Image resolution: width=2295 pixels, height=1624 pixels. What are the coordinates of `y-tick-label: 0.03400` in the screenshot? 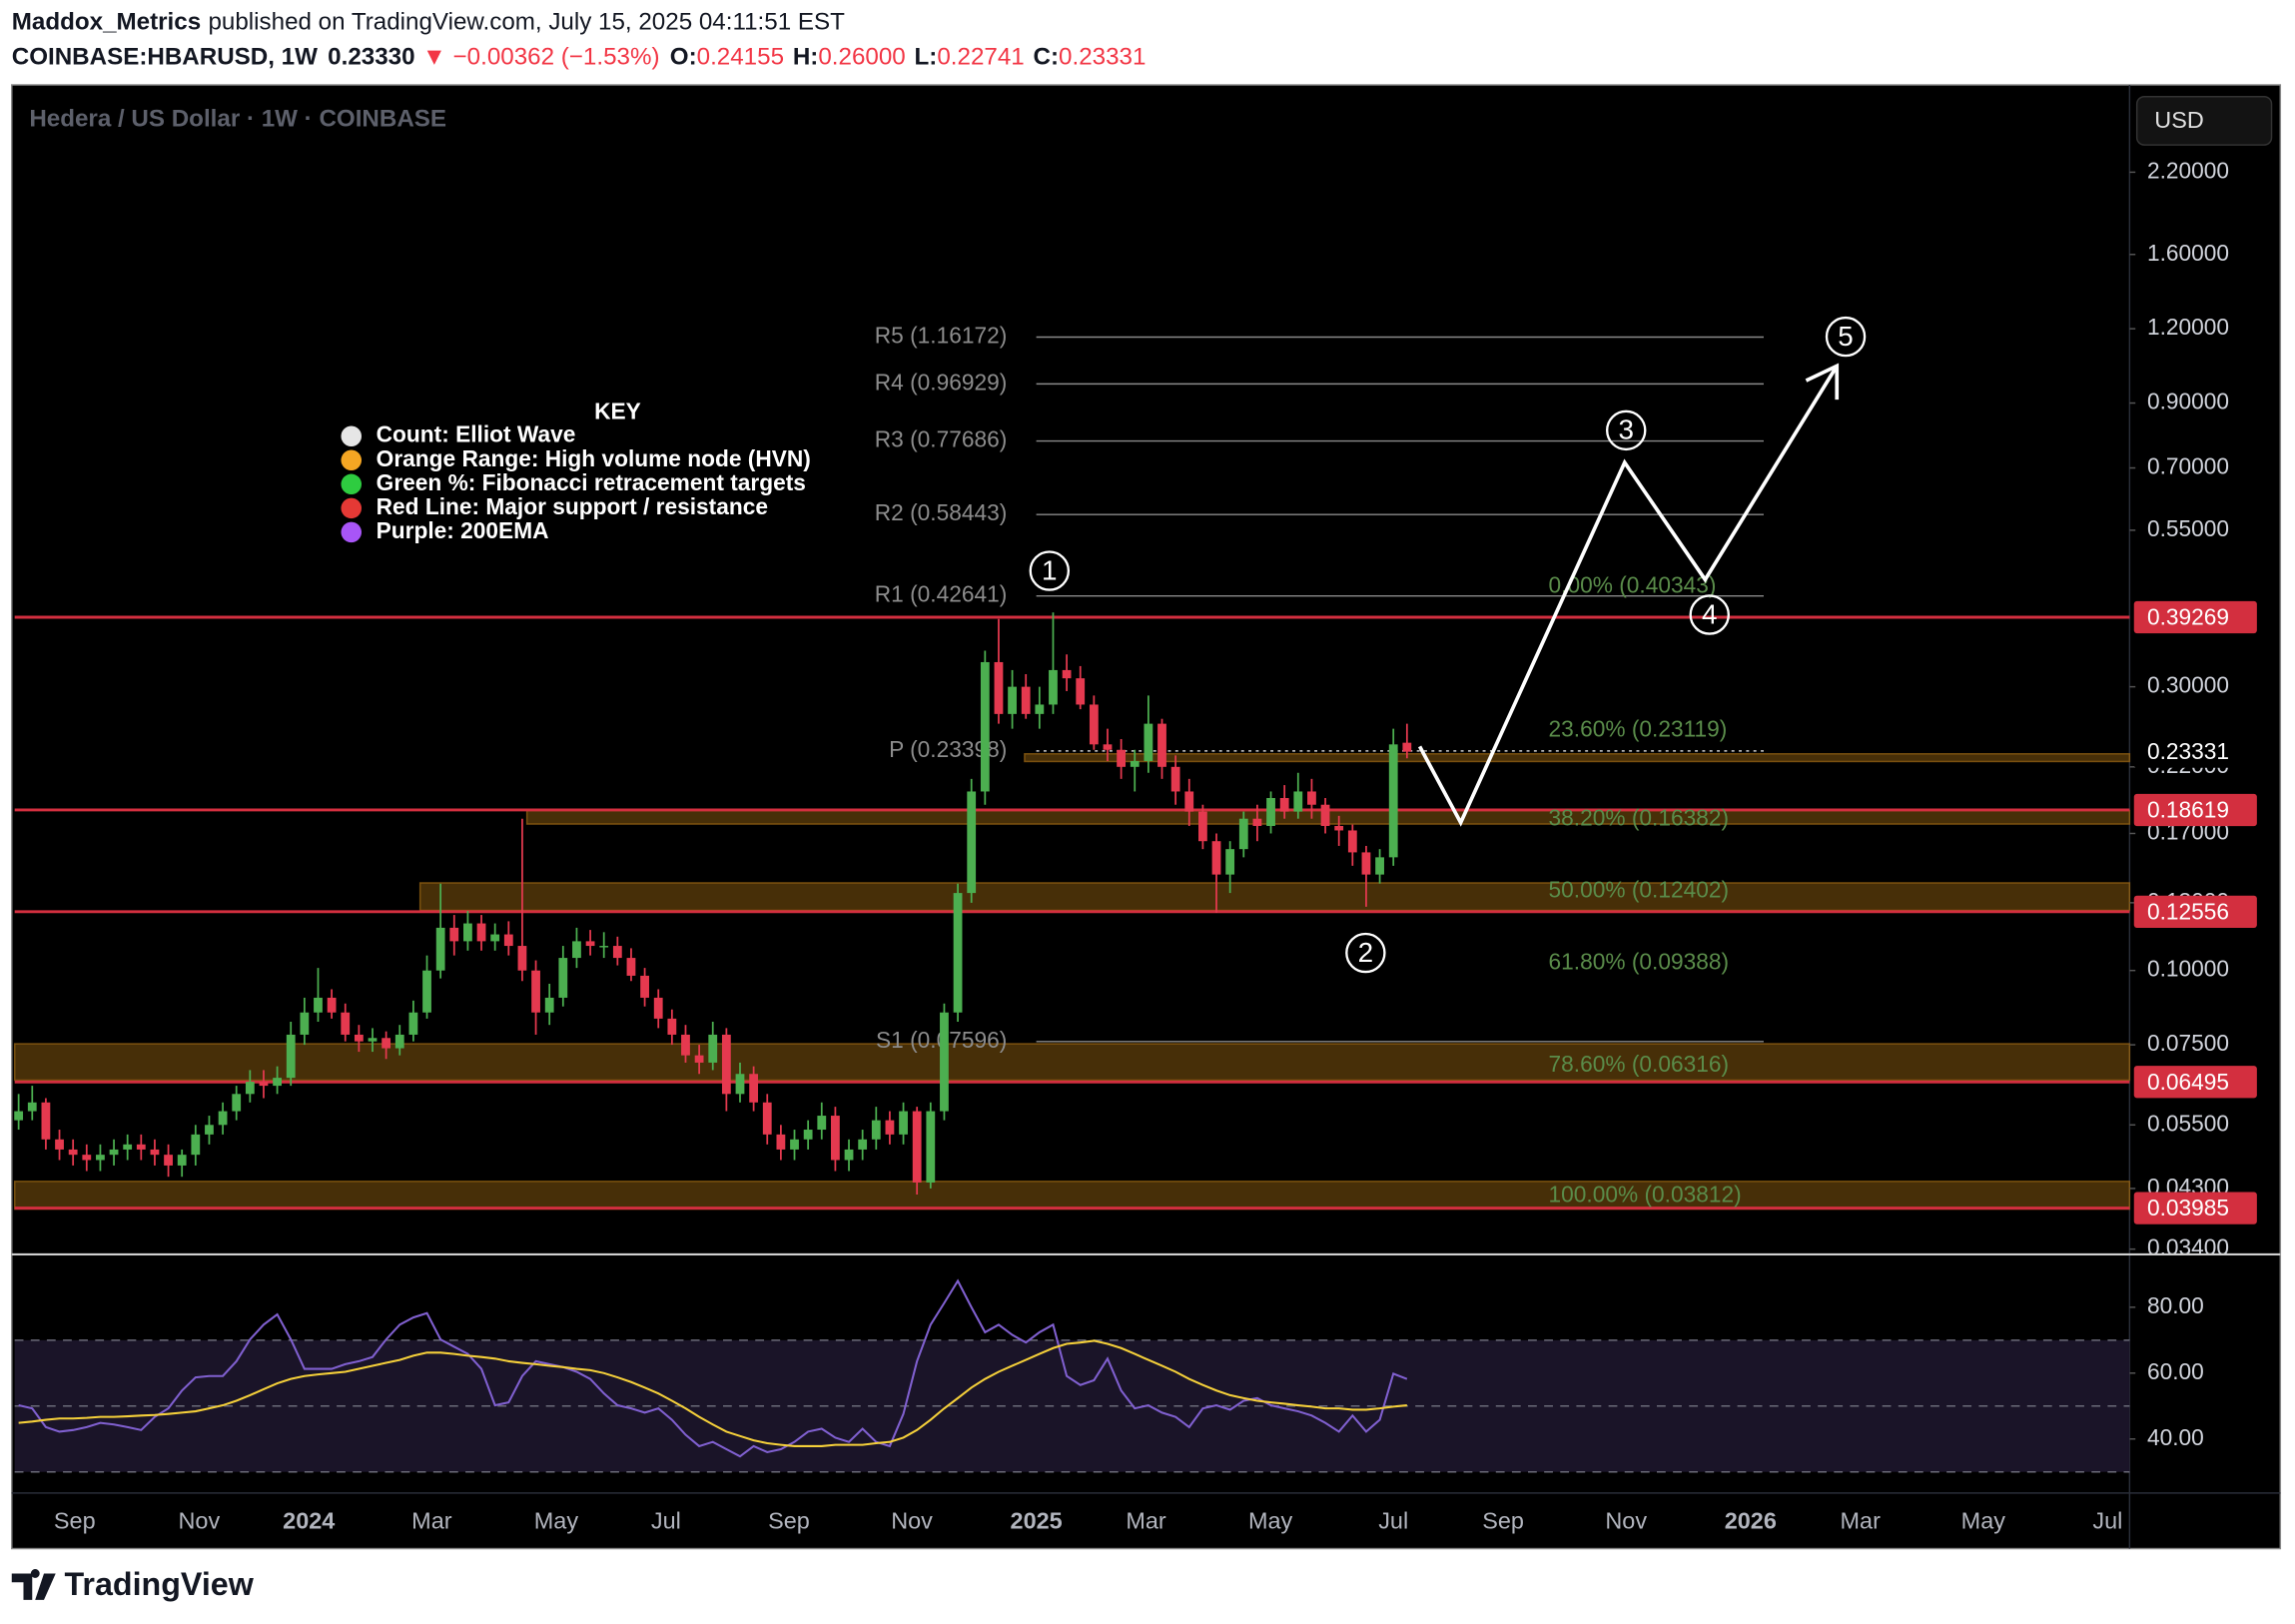 It's located at (2188, 1247).